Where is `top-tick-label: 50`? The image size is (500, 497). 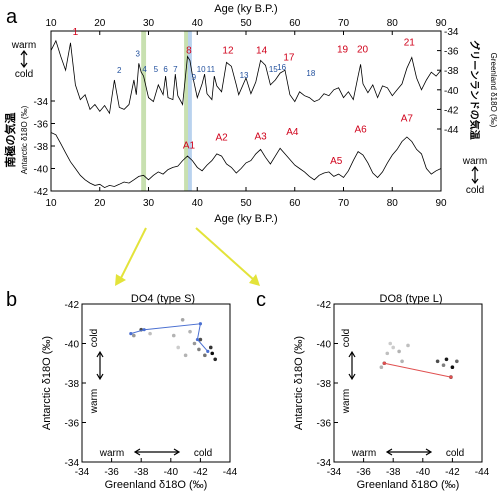
top-tick-label: 50 is located at coordinates (246, 23).